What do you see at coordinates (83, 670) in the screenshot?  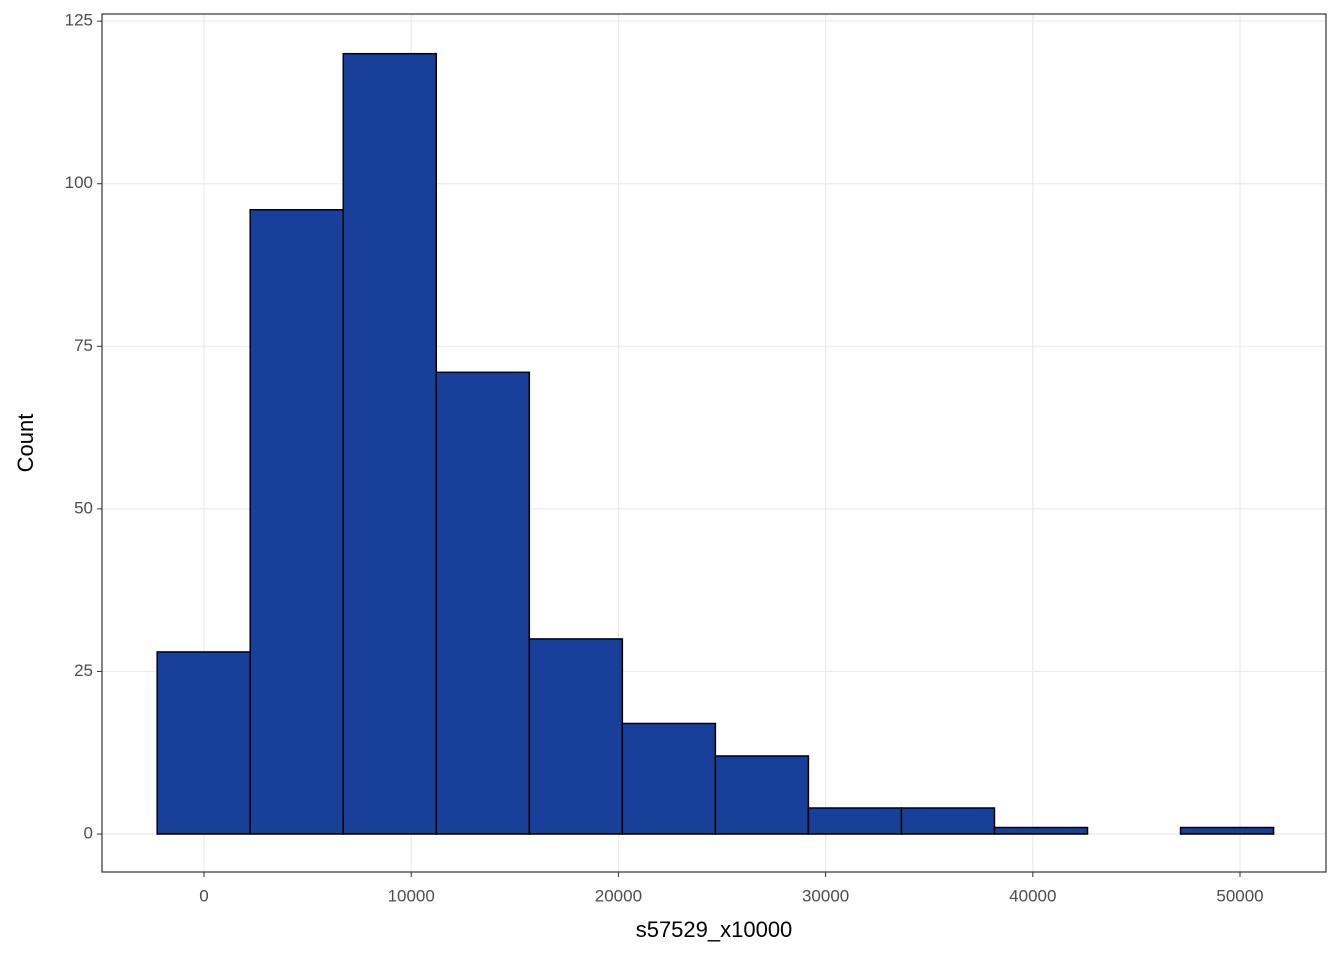 I see `y-tick-label: 25` at bounding box center [83, 670].